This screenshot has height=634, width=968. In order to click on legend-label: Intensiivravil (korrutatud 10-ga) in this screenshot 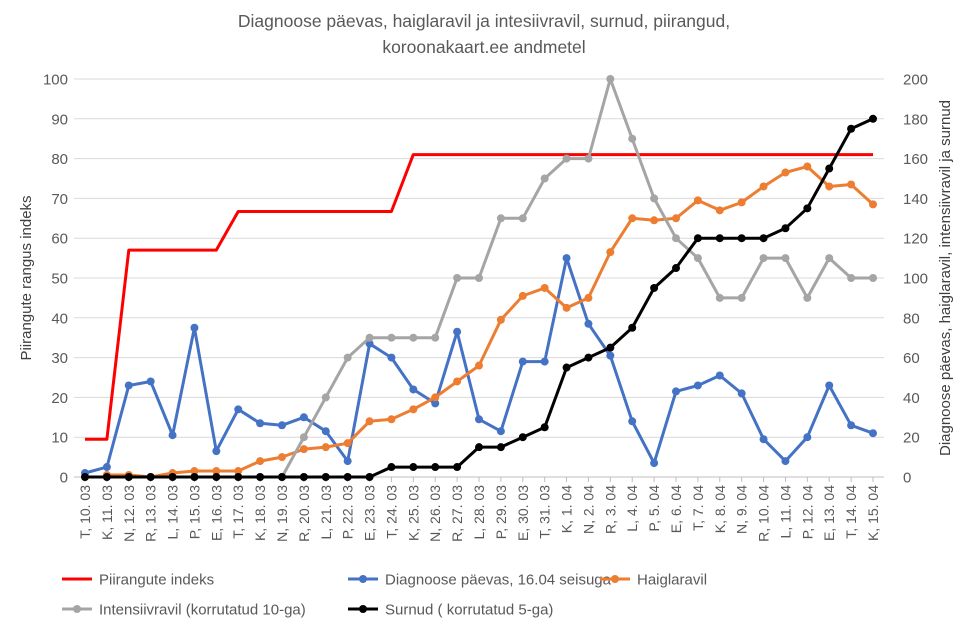, I will do `click(202, 610)`.